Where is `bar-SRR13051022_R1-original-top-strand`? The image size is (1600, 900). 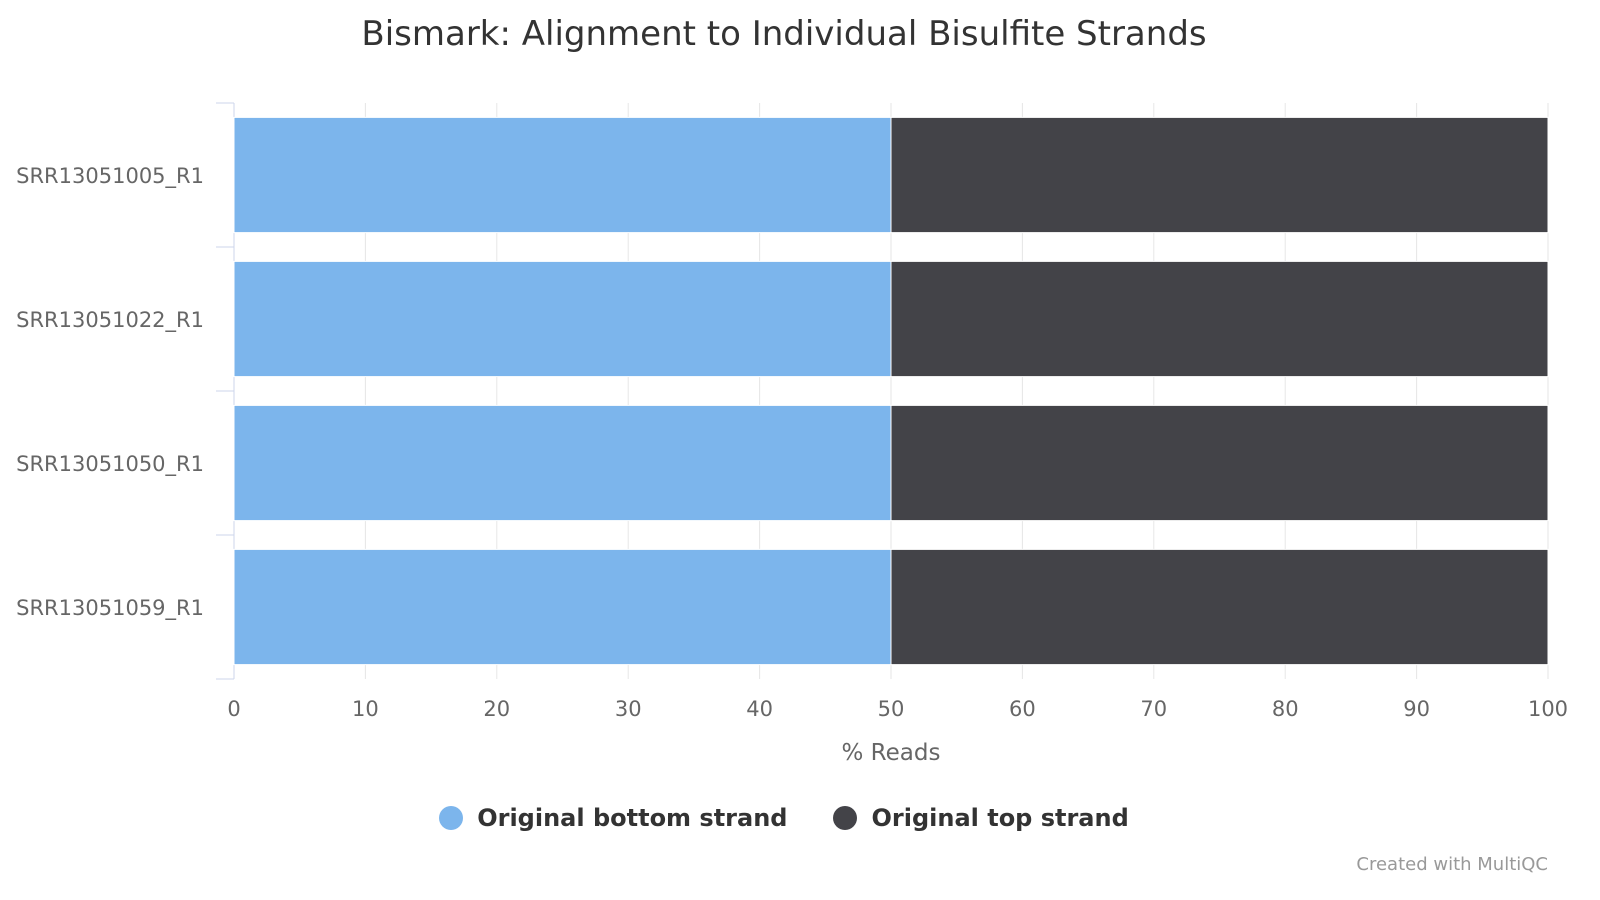
bar-SRR13051022_R1-original-top-strand is located at coordinates (1219, 319).